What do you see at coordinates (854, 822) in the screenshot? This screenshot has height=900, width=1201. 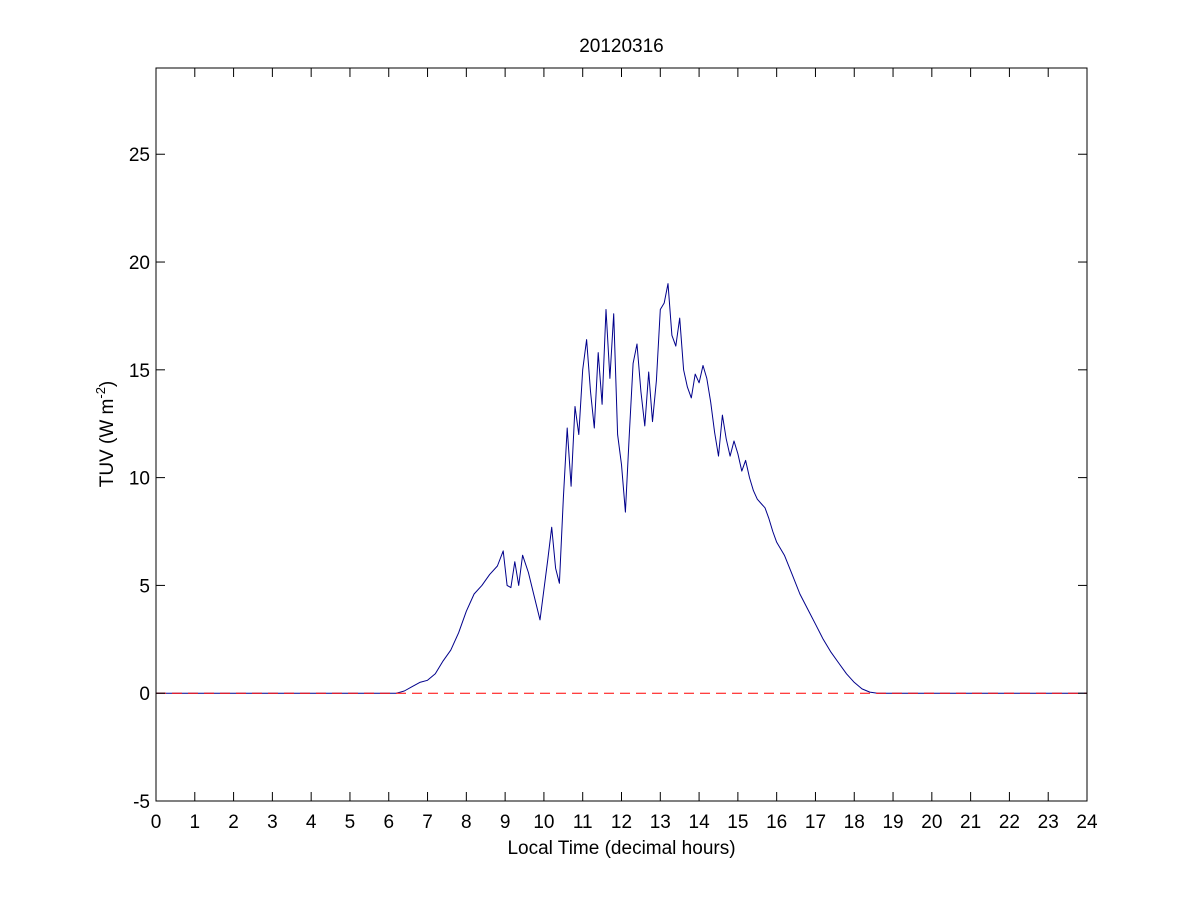 I see `x-tick-label: 18` at bounding box center [854, 822].